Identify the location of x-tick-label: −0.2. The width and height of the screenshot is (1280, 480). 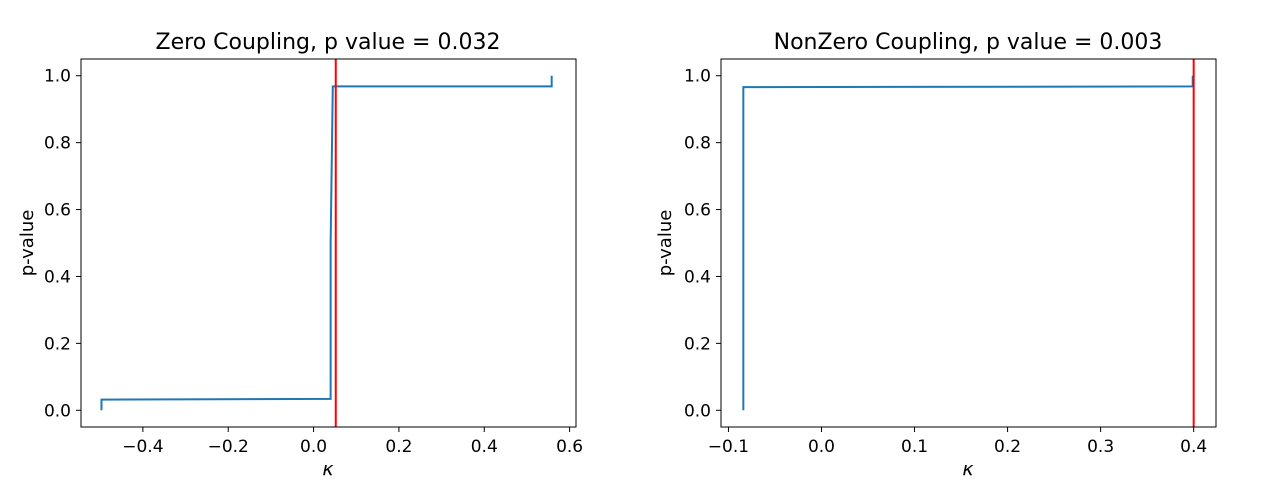
(228, 447).